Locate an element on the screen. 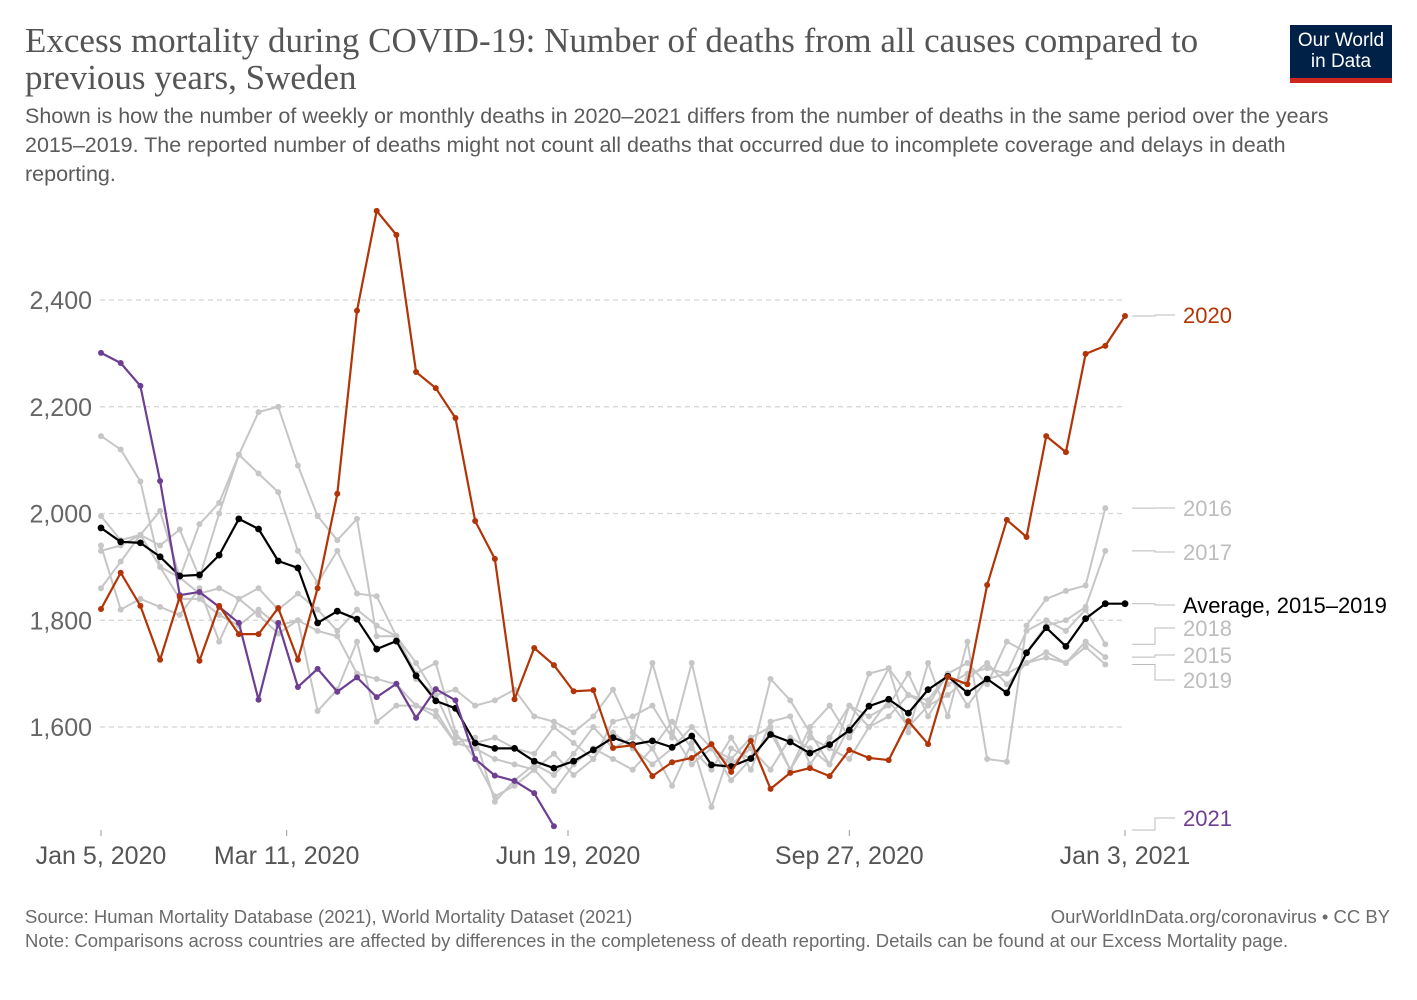 This screenshot has width=1417, height=1000. credit-link: OurWorldInData.org/coronavirus • CC BY is located at coordinates (1220, 916).